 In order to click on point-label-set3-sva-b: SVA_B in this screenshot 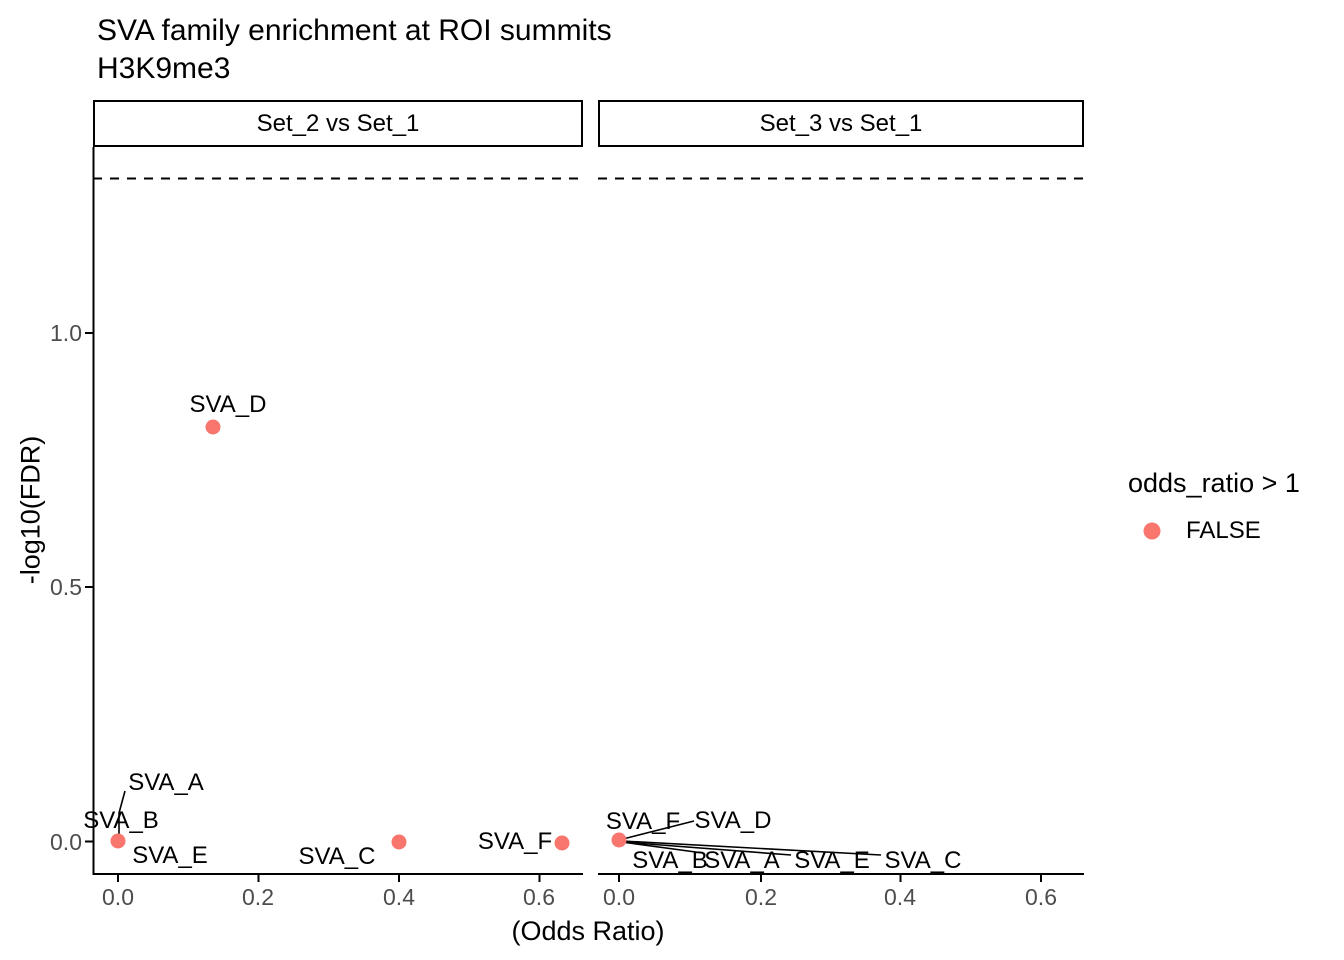, I will do `click(670, 860)`.